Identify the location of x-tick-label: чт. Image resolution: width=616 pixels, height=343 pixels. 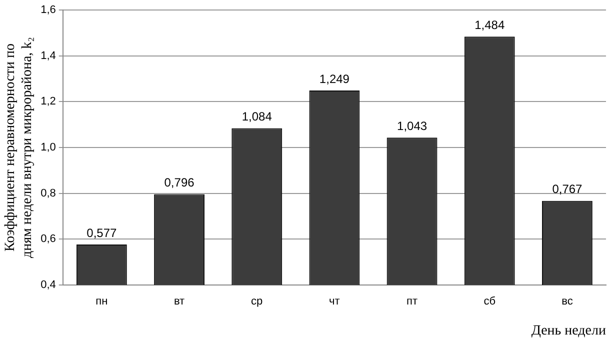
(334, 302).